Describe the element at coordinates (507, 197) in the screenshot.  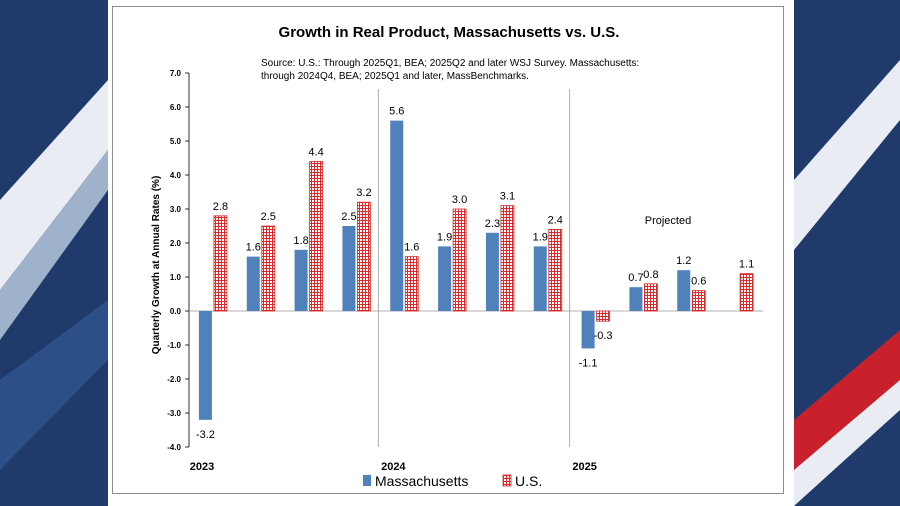
I see `label-us: 3.1` at that location.